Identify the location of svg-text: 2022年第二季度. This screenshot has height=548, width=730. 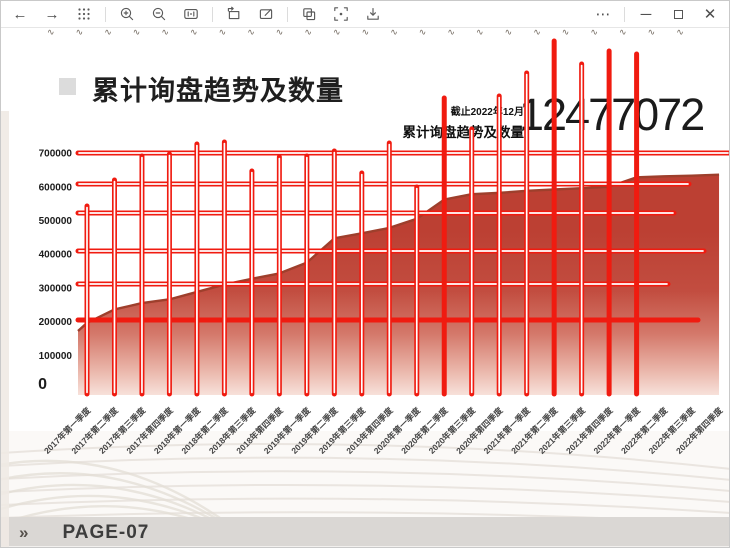
(644, 430).